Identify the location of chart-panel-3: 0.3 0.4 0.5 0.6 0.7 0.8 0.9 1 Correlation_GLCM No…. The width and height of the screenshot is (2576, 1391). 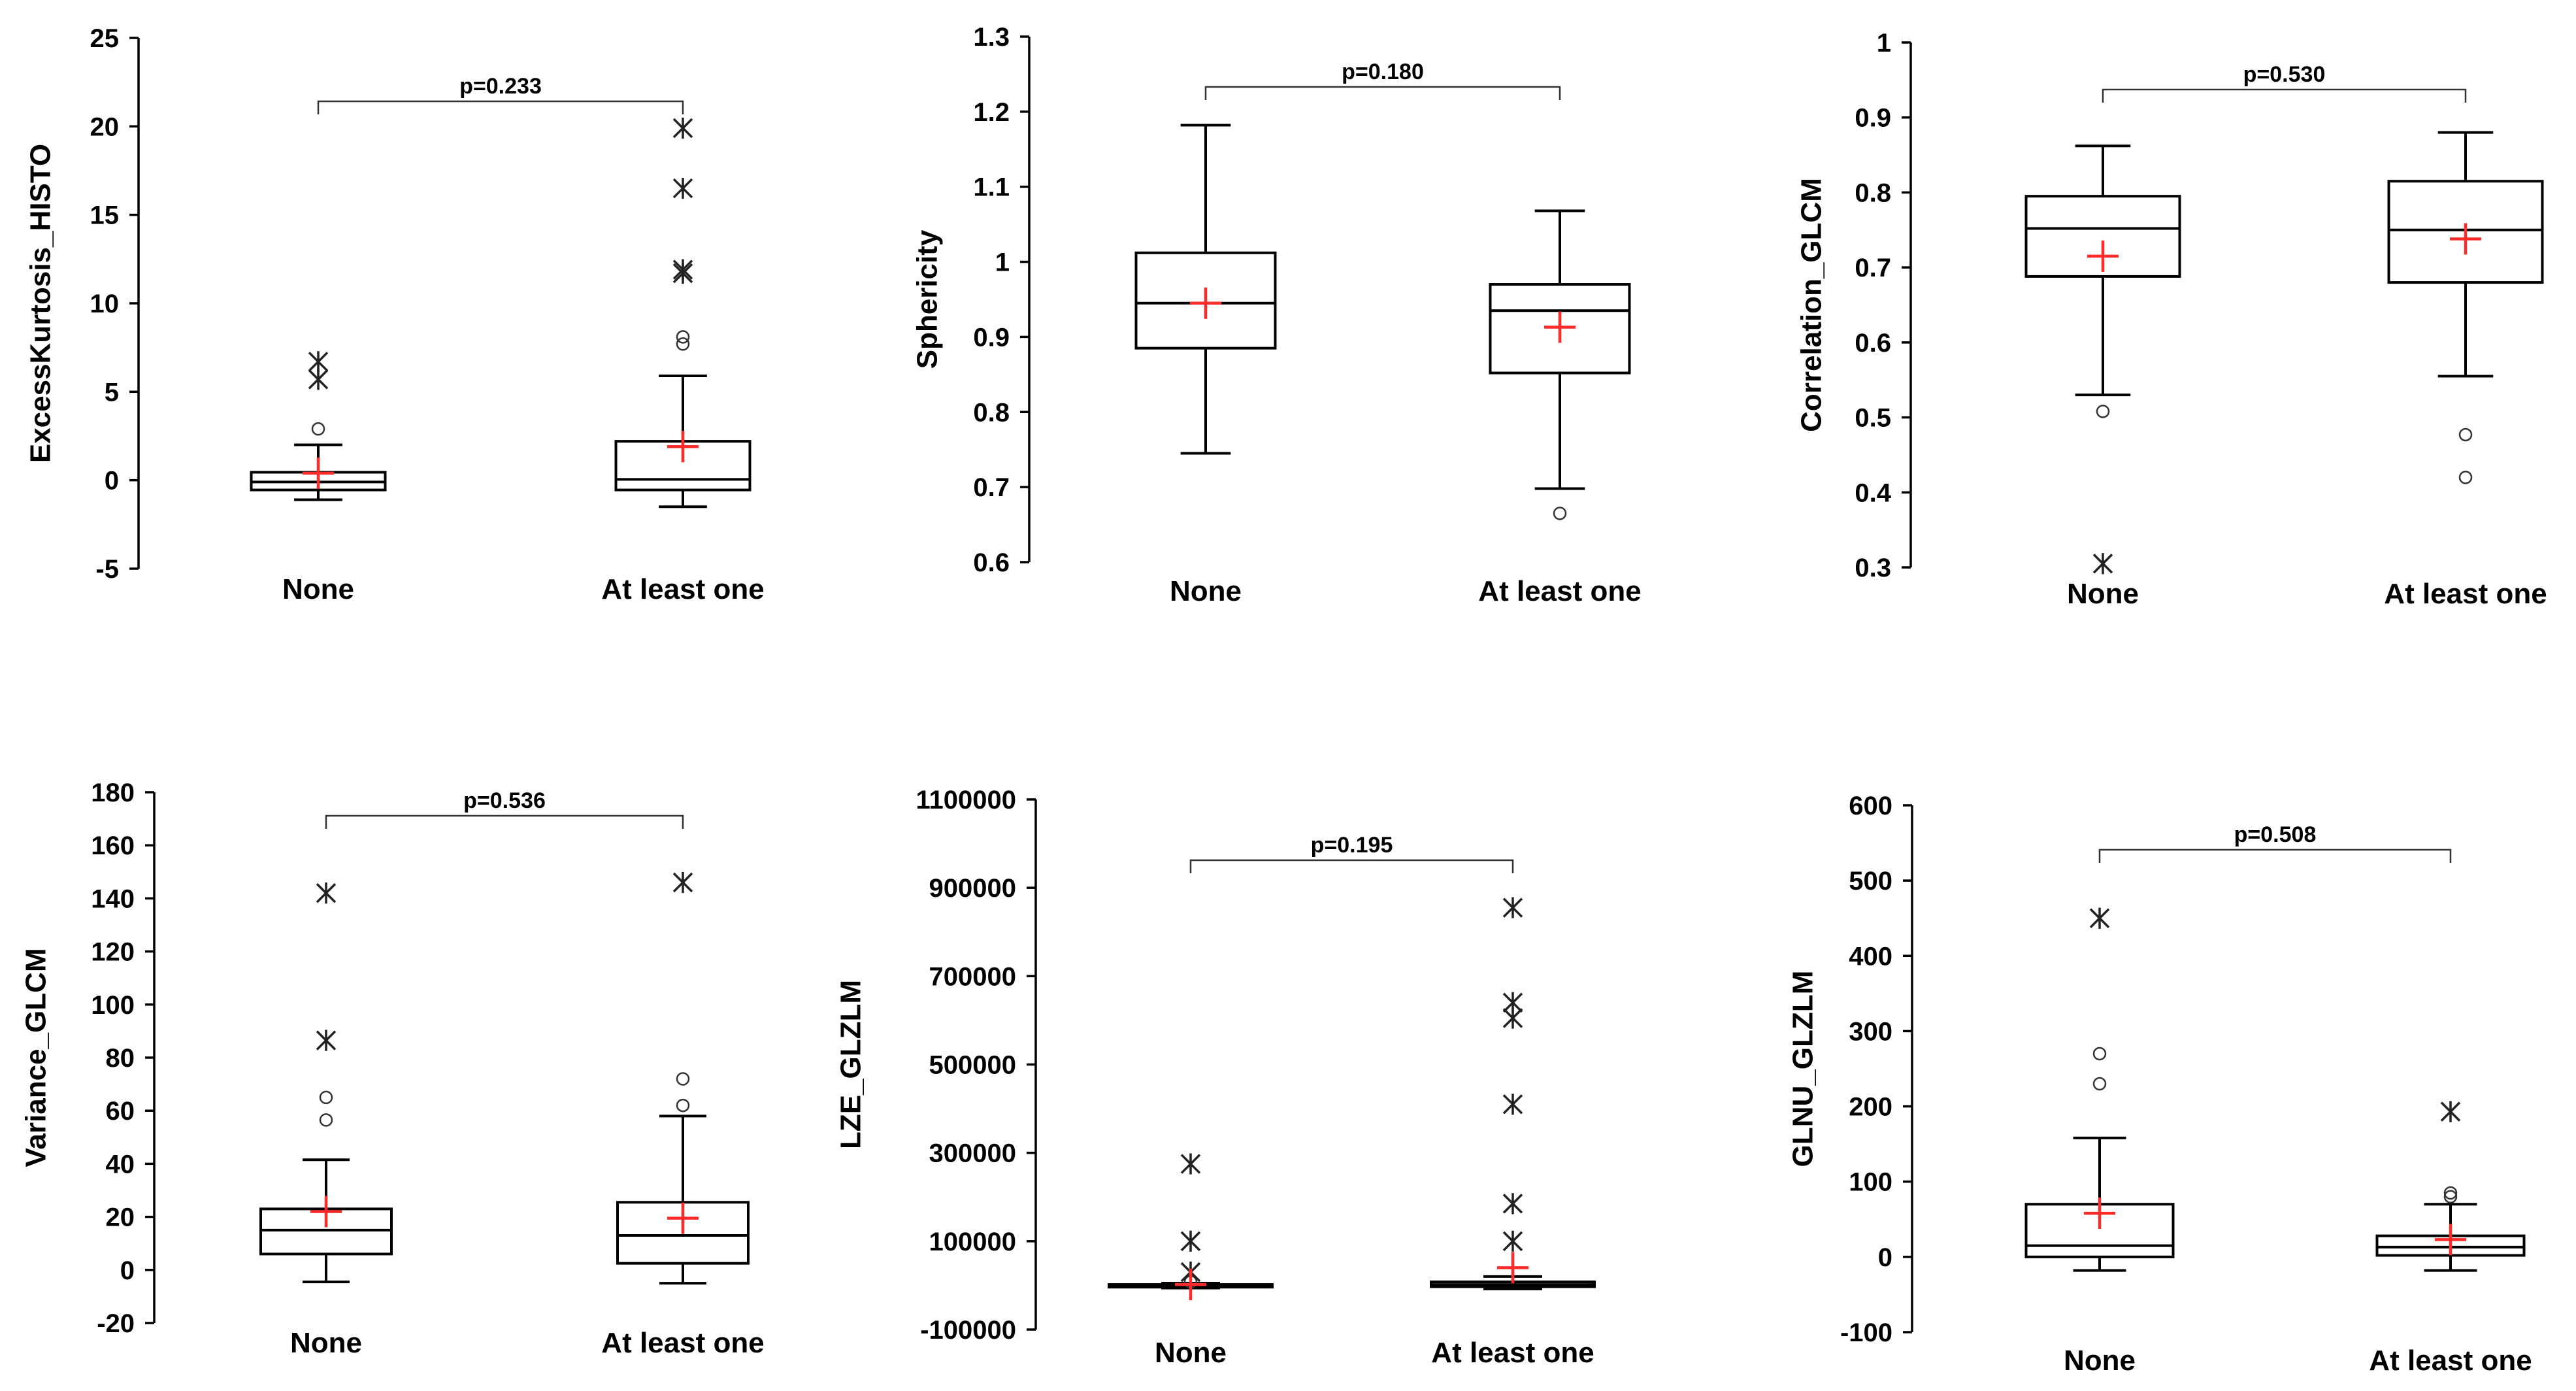
(2171, 319).